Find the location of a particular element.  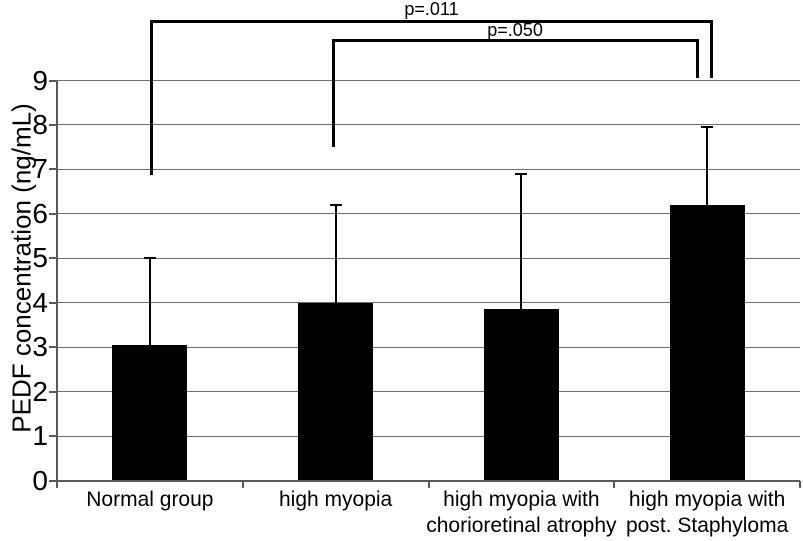

y-tick-label-9: 9 is located at coordinates (40, 80).